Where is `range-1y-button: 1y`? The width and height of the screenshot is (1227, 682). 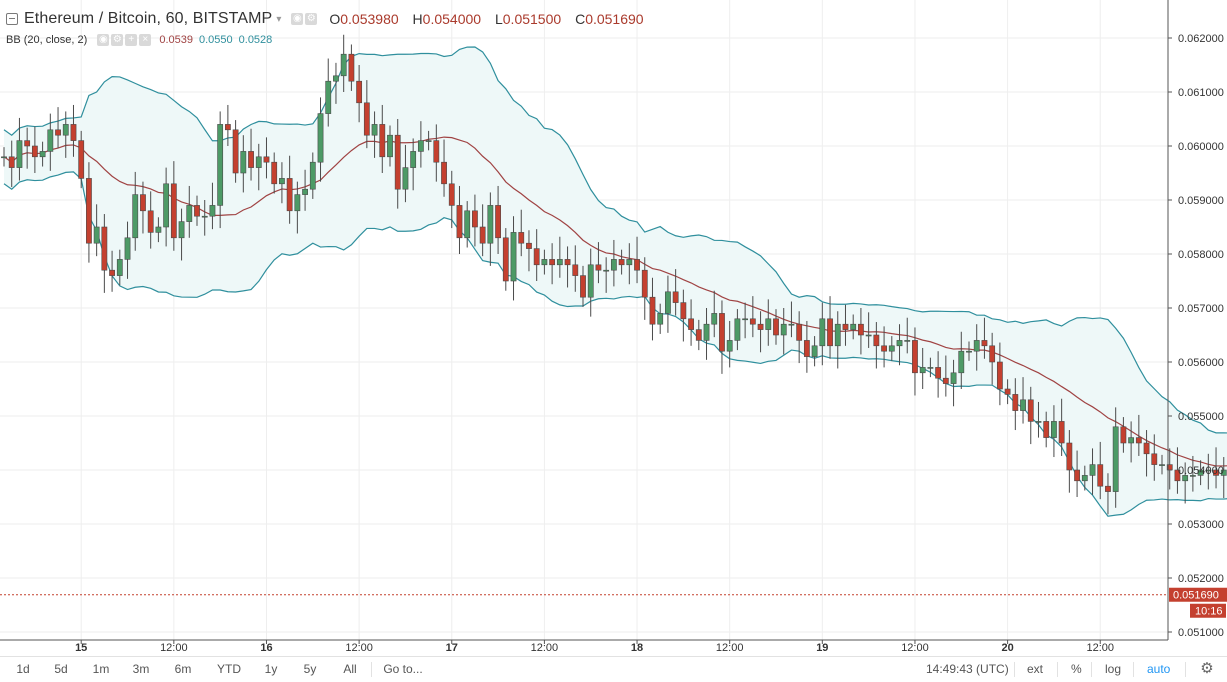
range-1y-button: 1y is located at coordinates (271, 669).